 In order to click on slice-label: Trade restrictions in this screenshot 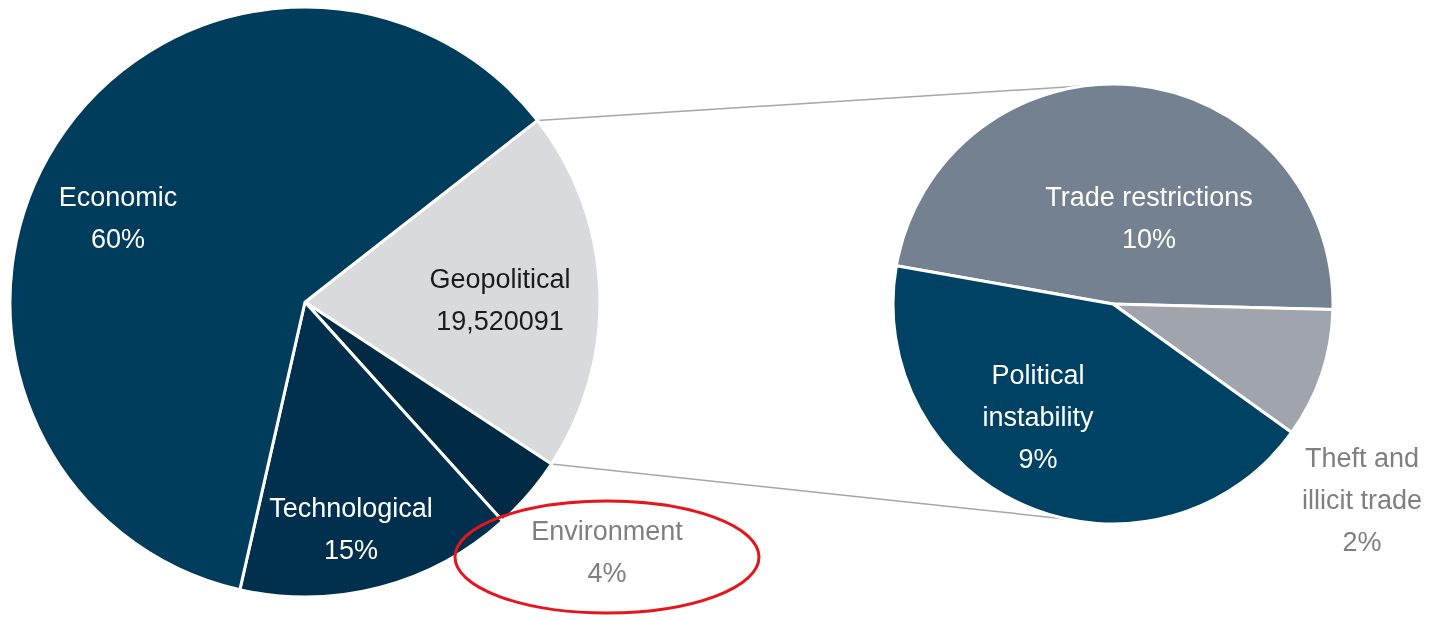, I will do `click(1149, 197)`.